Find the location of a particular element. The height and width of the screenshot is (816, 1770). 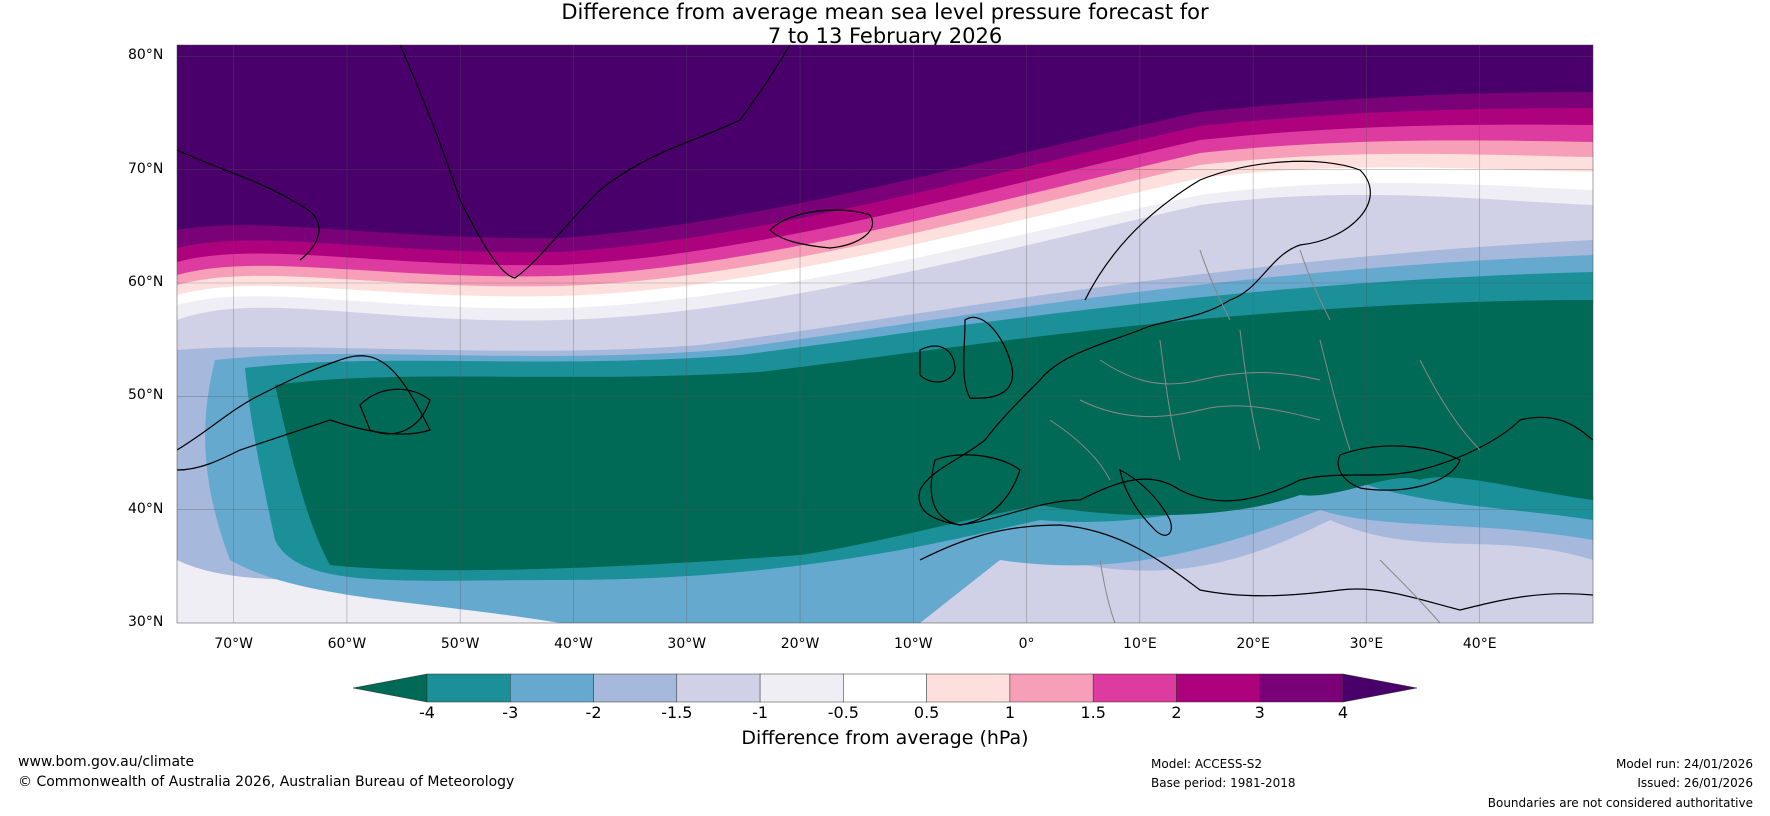

italy-coast is located at coordinates (1145, 502).